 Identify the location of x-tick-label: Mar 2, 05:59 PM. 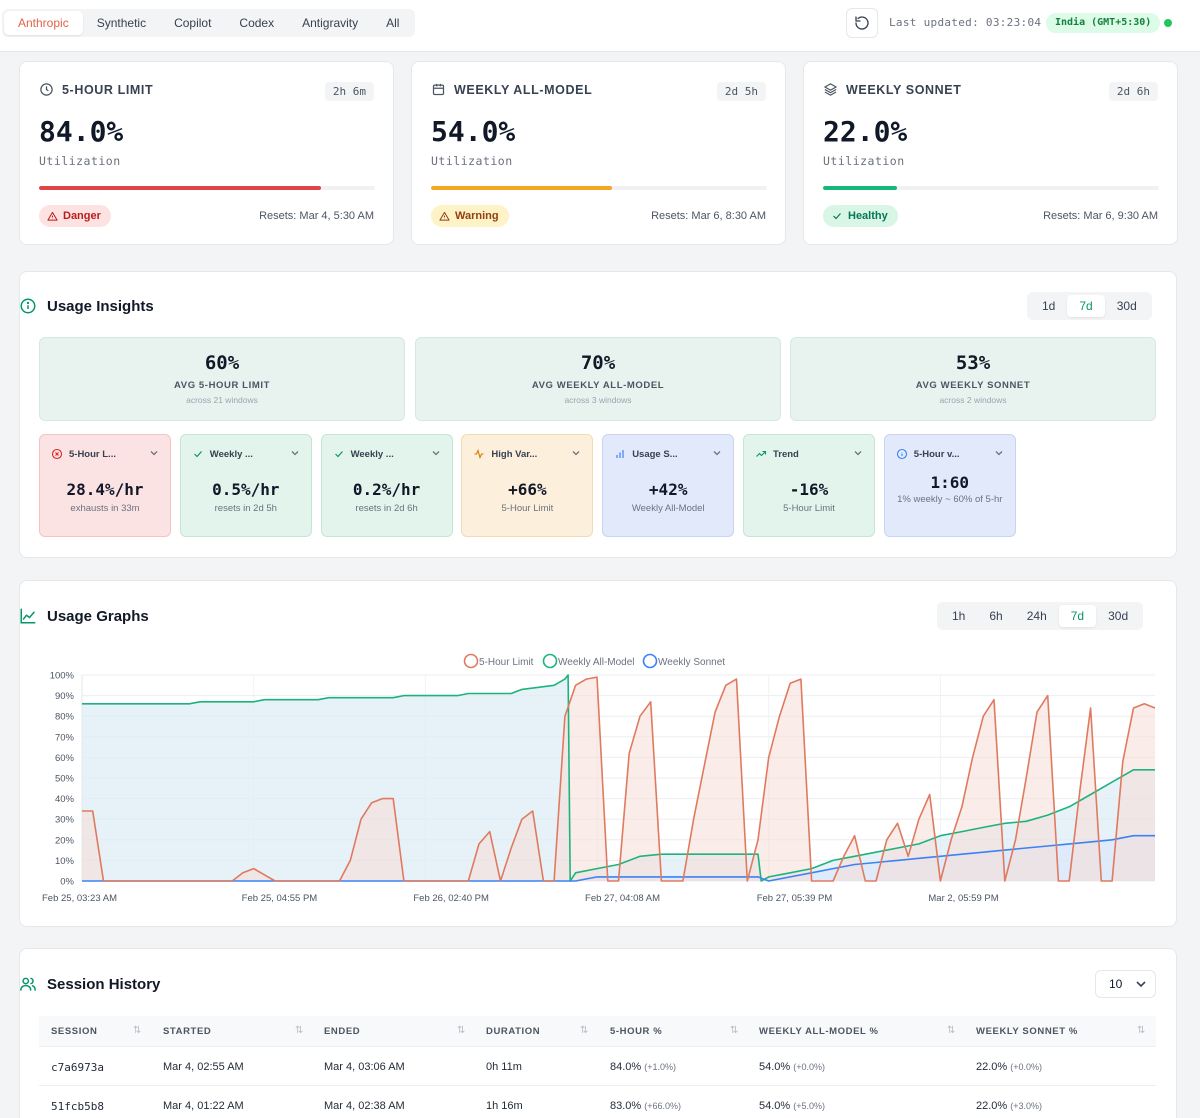
(963, 898).